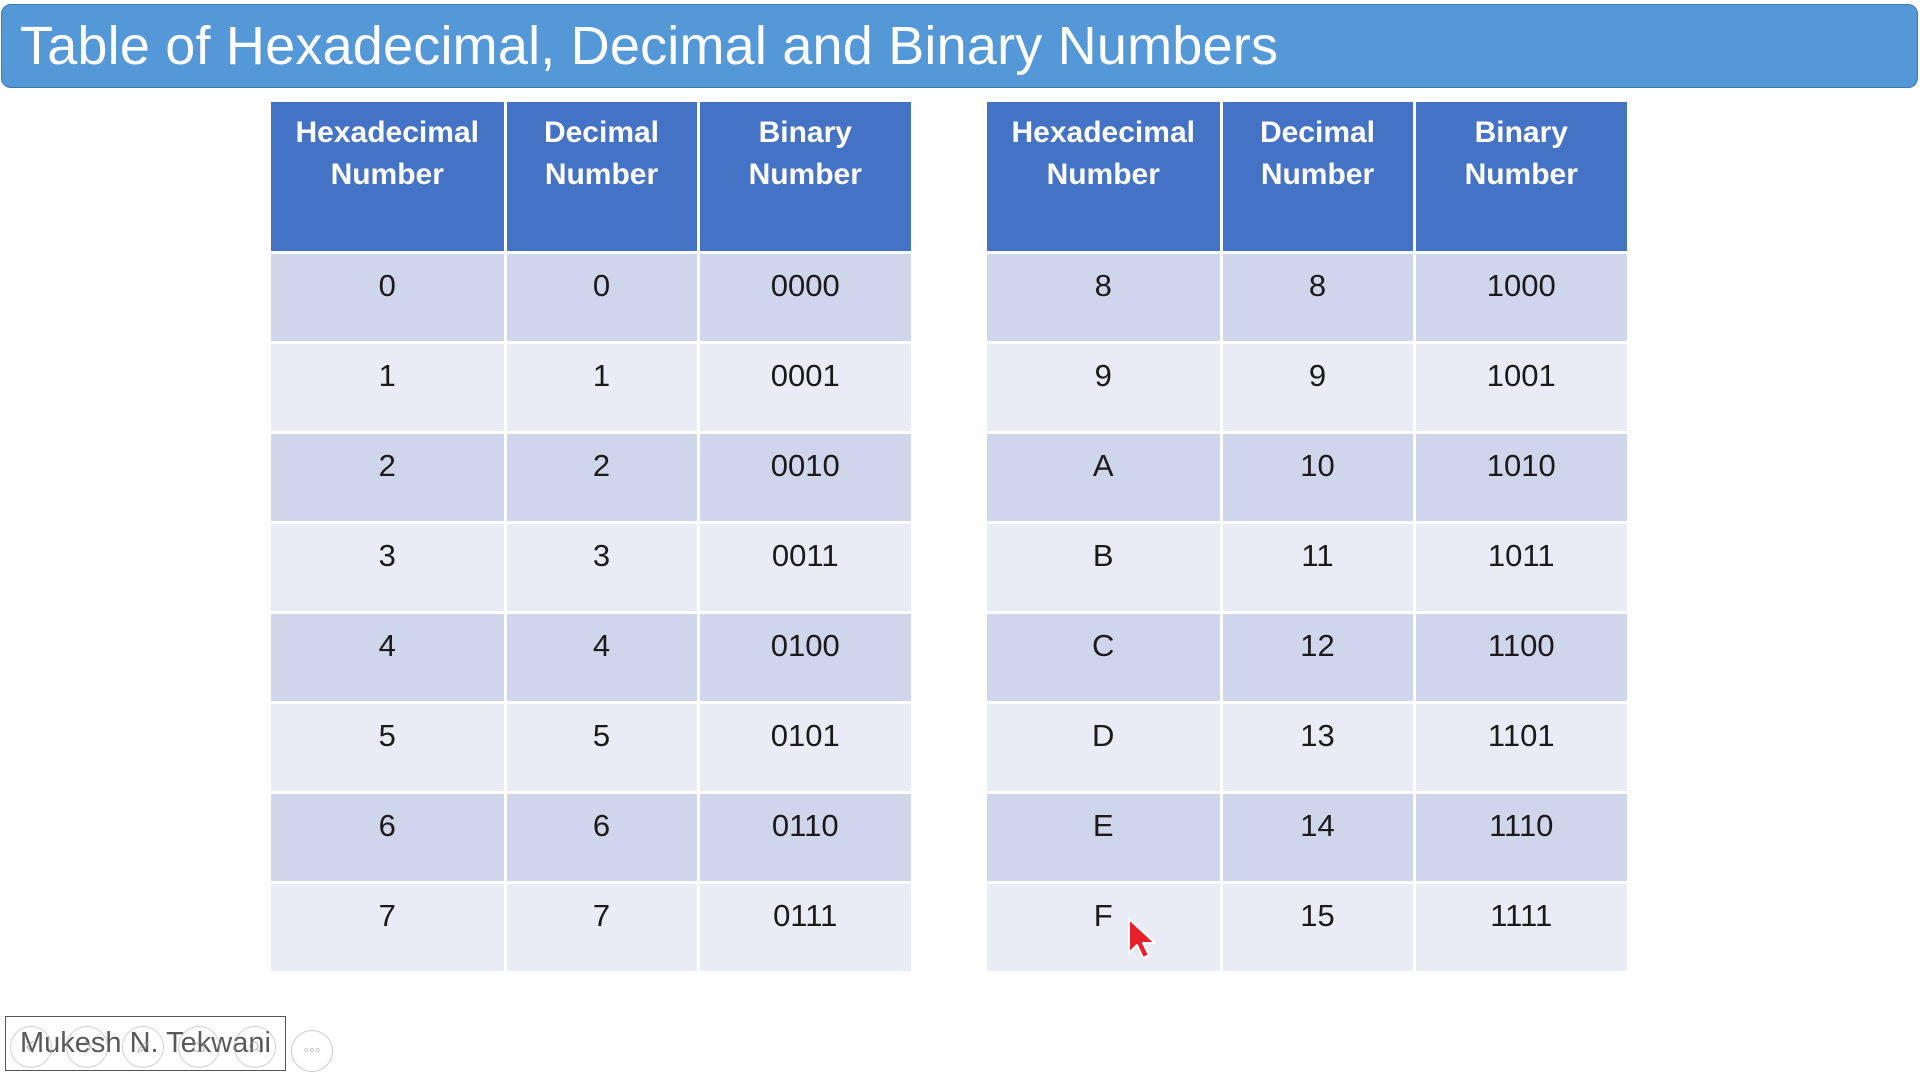  What do you see at coordinates (804, 658) in the screenshot?
I see `binary-cell: 0100` at bounding box center [804, 658].